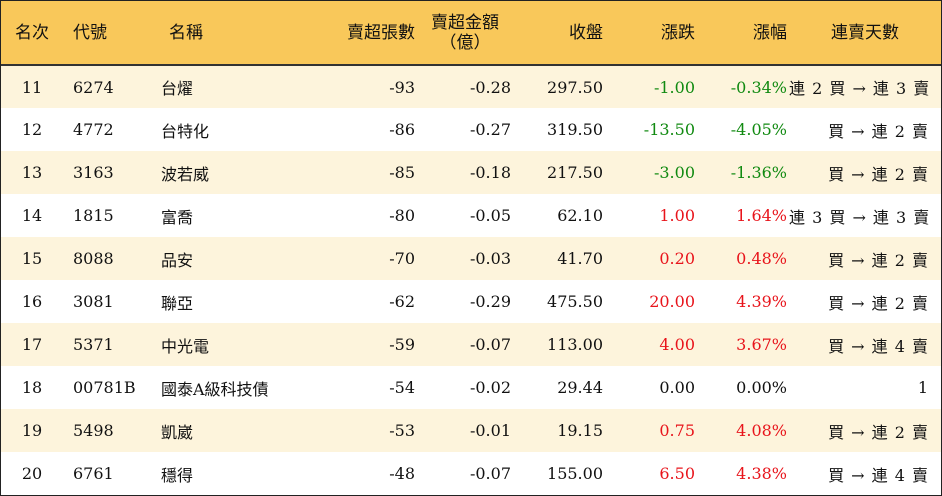  What do you see at coordinates (575, 129) in the screenshot?
I see `cell-close: 319.50` at bounding box center [575, 129].